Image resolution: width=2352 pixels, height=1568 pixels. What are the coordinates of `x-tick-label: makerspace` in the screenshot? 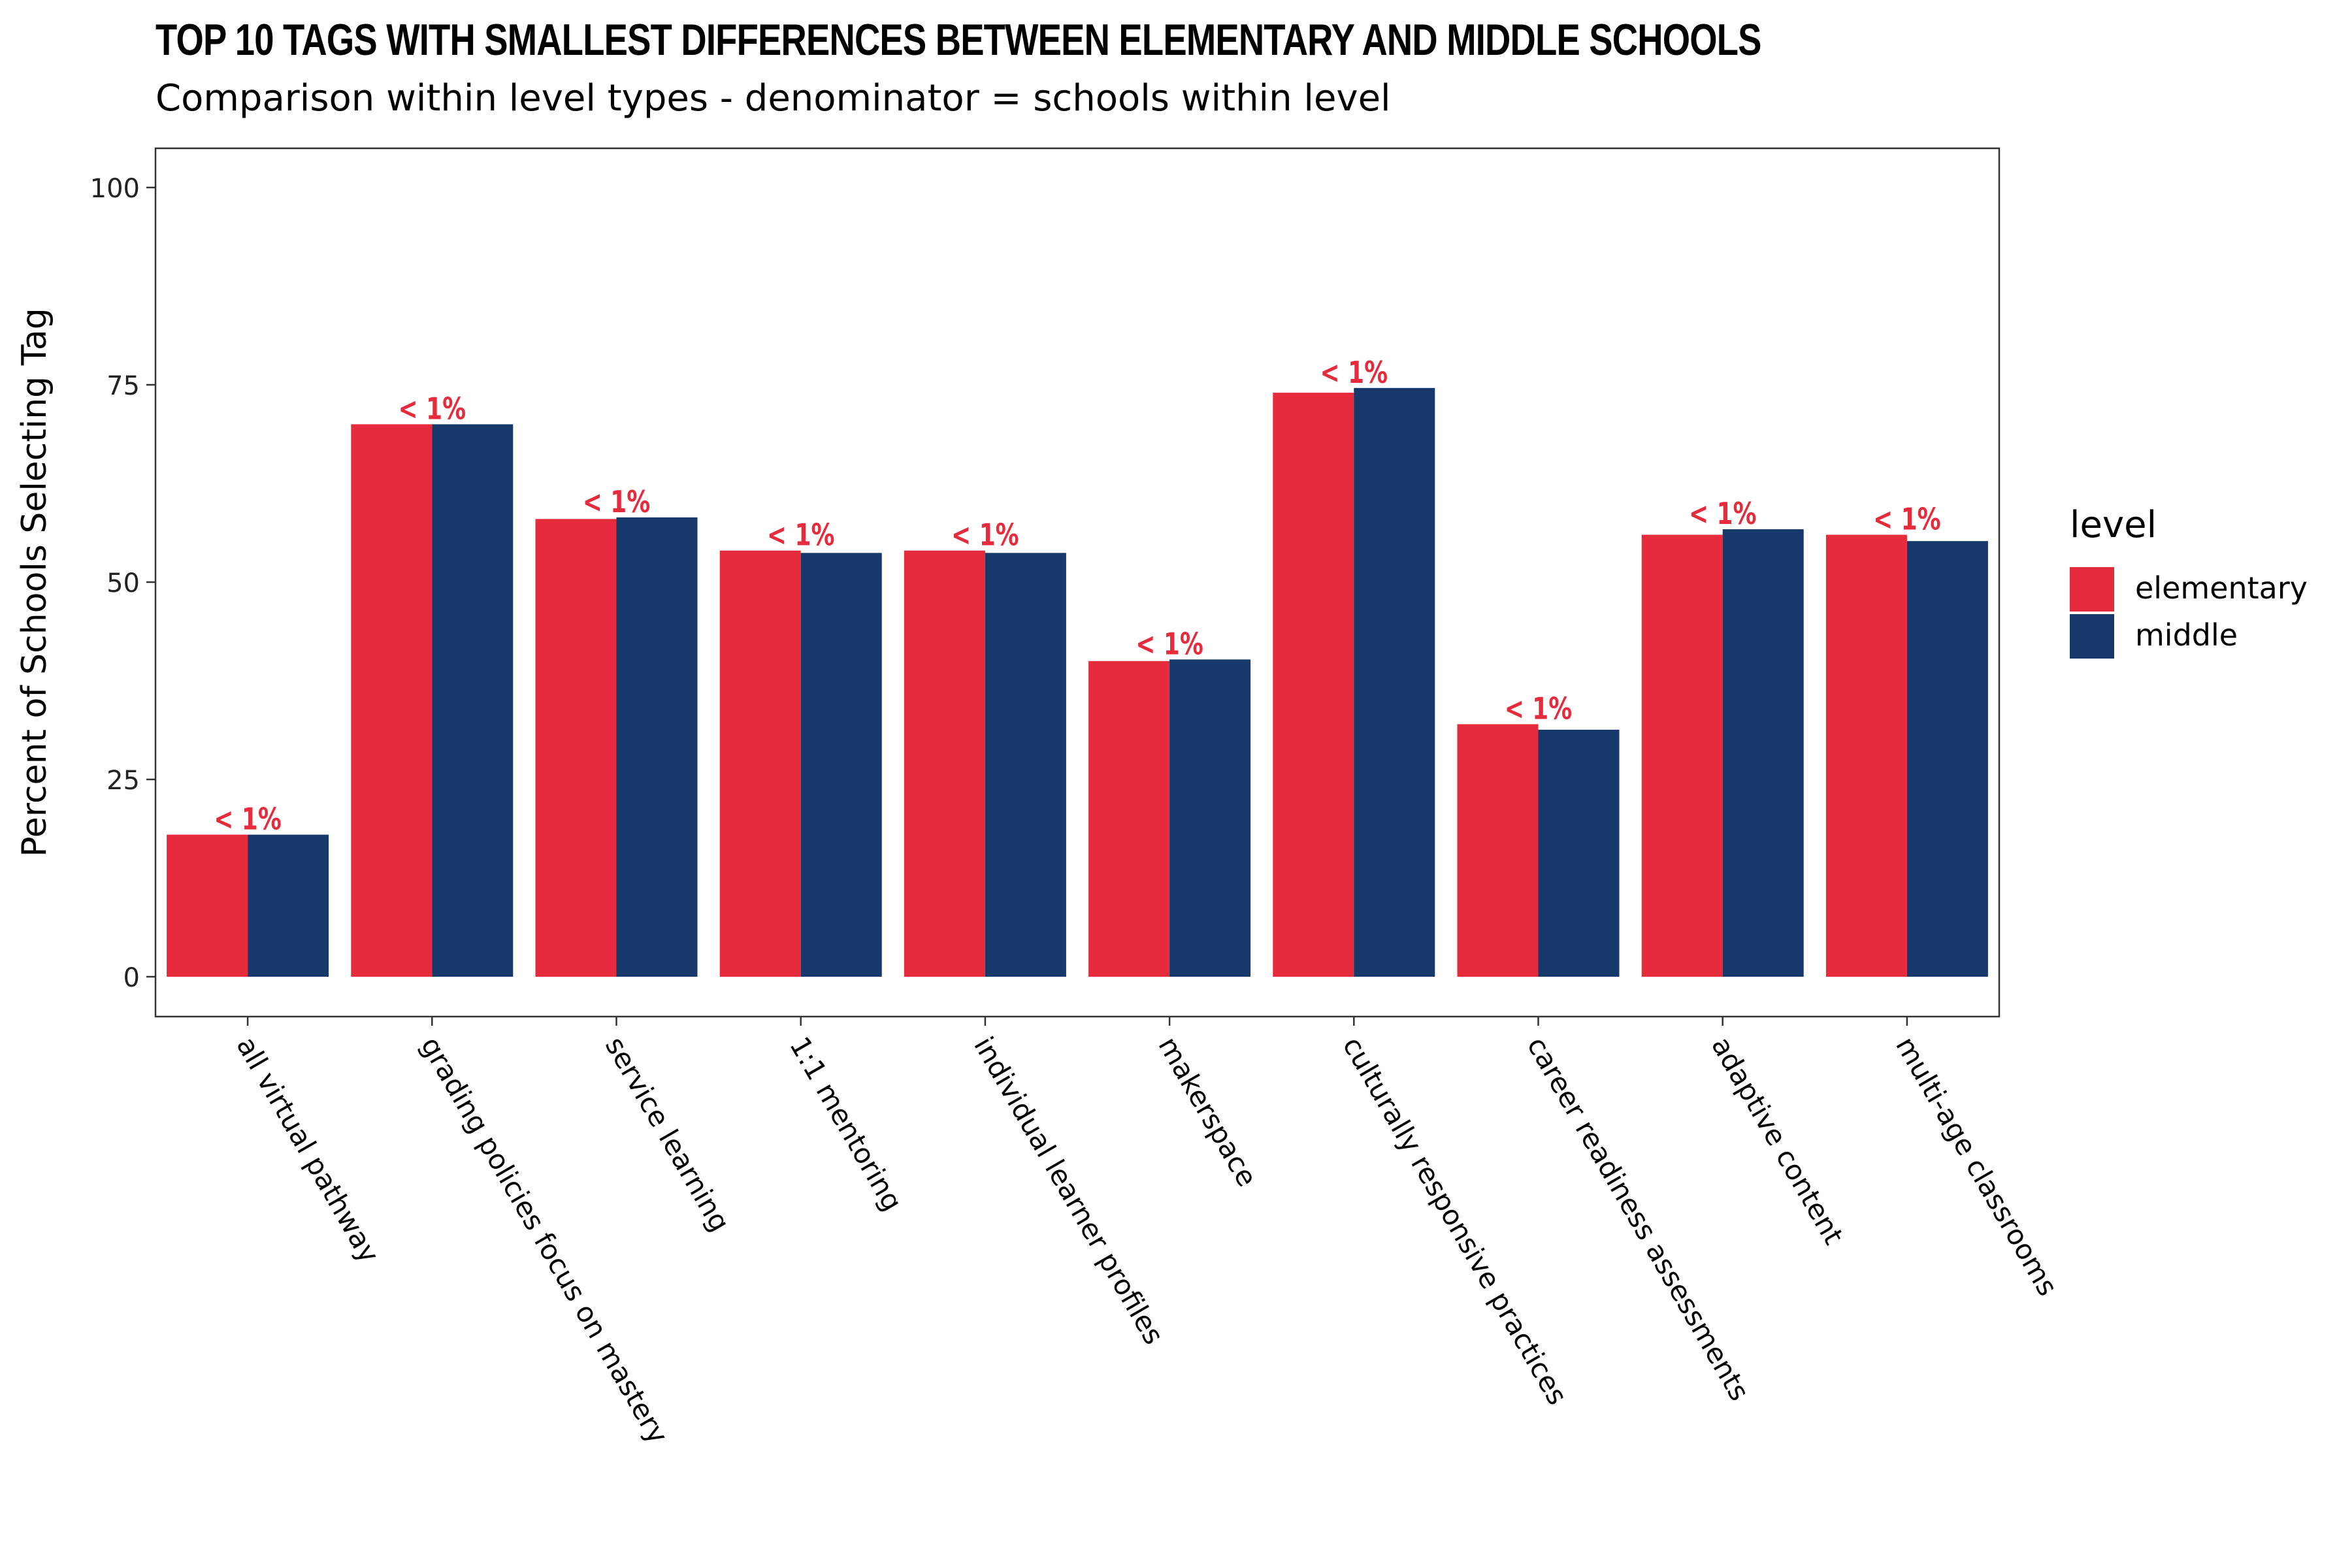 It's located at (1207, 1112).